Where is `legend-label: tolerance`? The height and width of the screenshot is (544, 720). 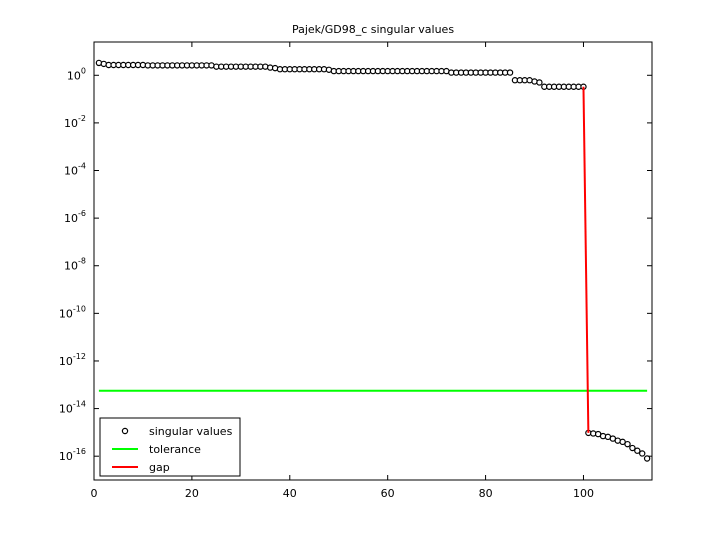 legend-label: tolerance is located at coordinates (175, 449).